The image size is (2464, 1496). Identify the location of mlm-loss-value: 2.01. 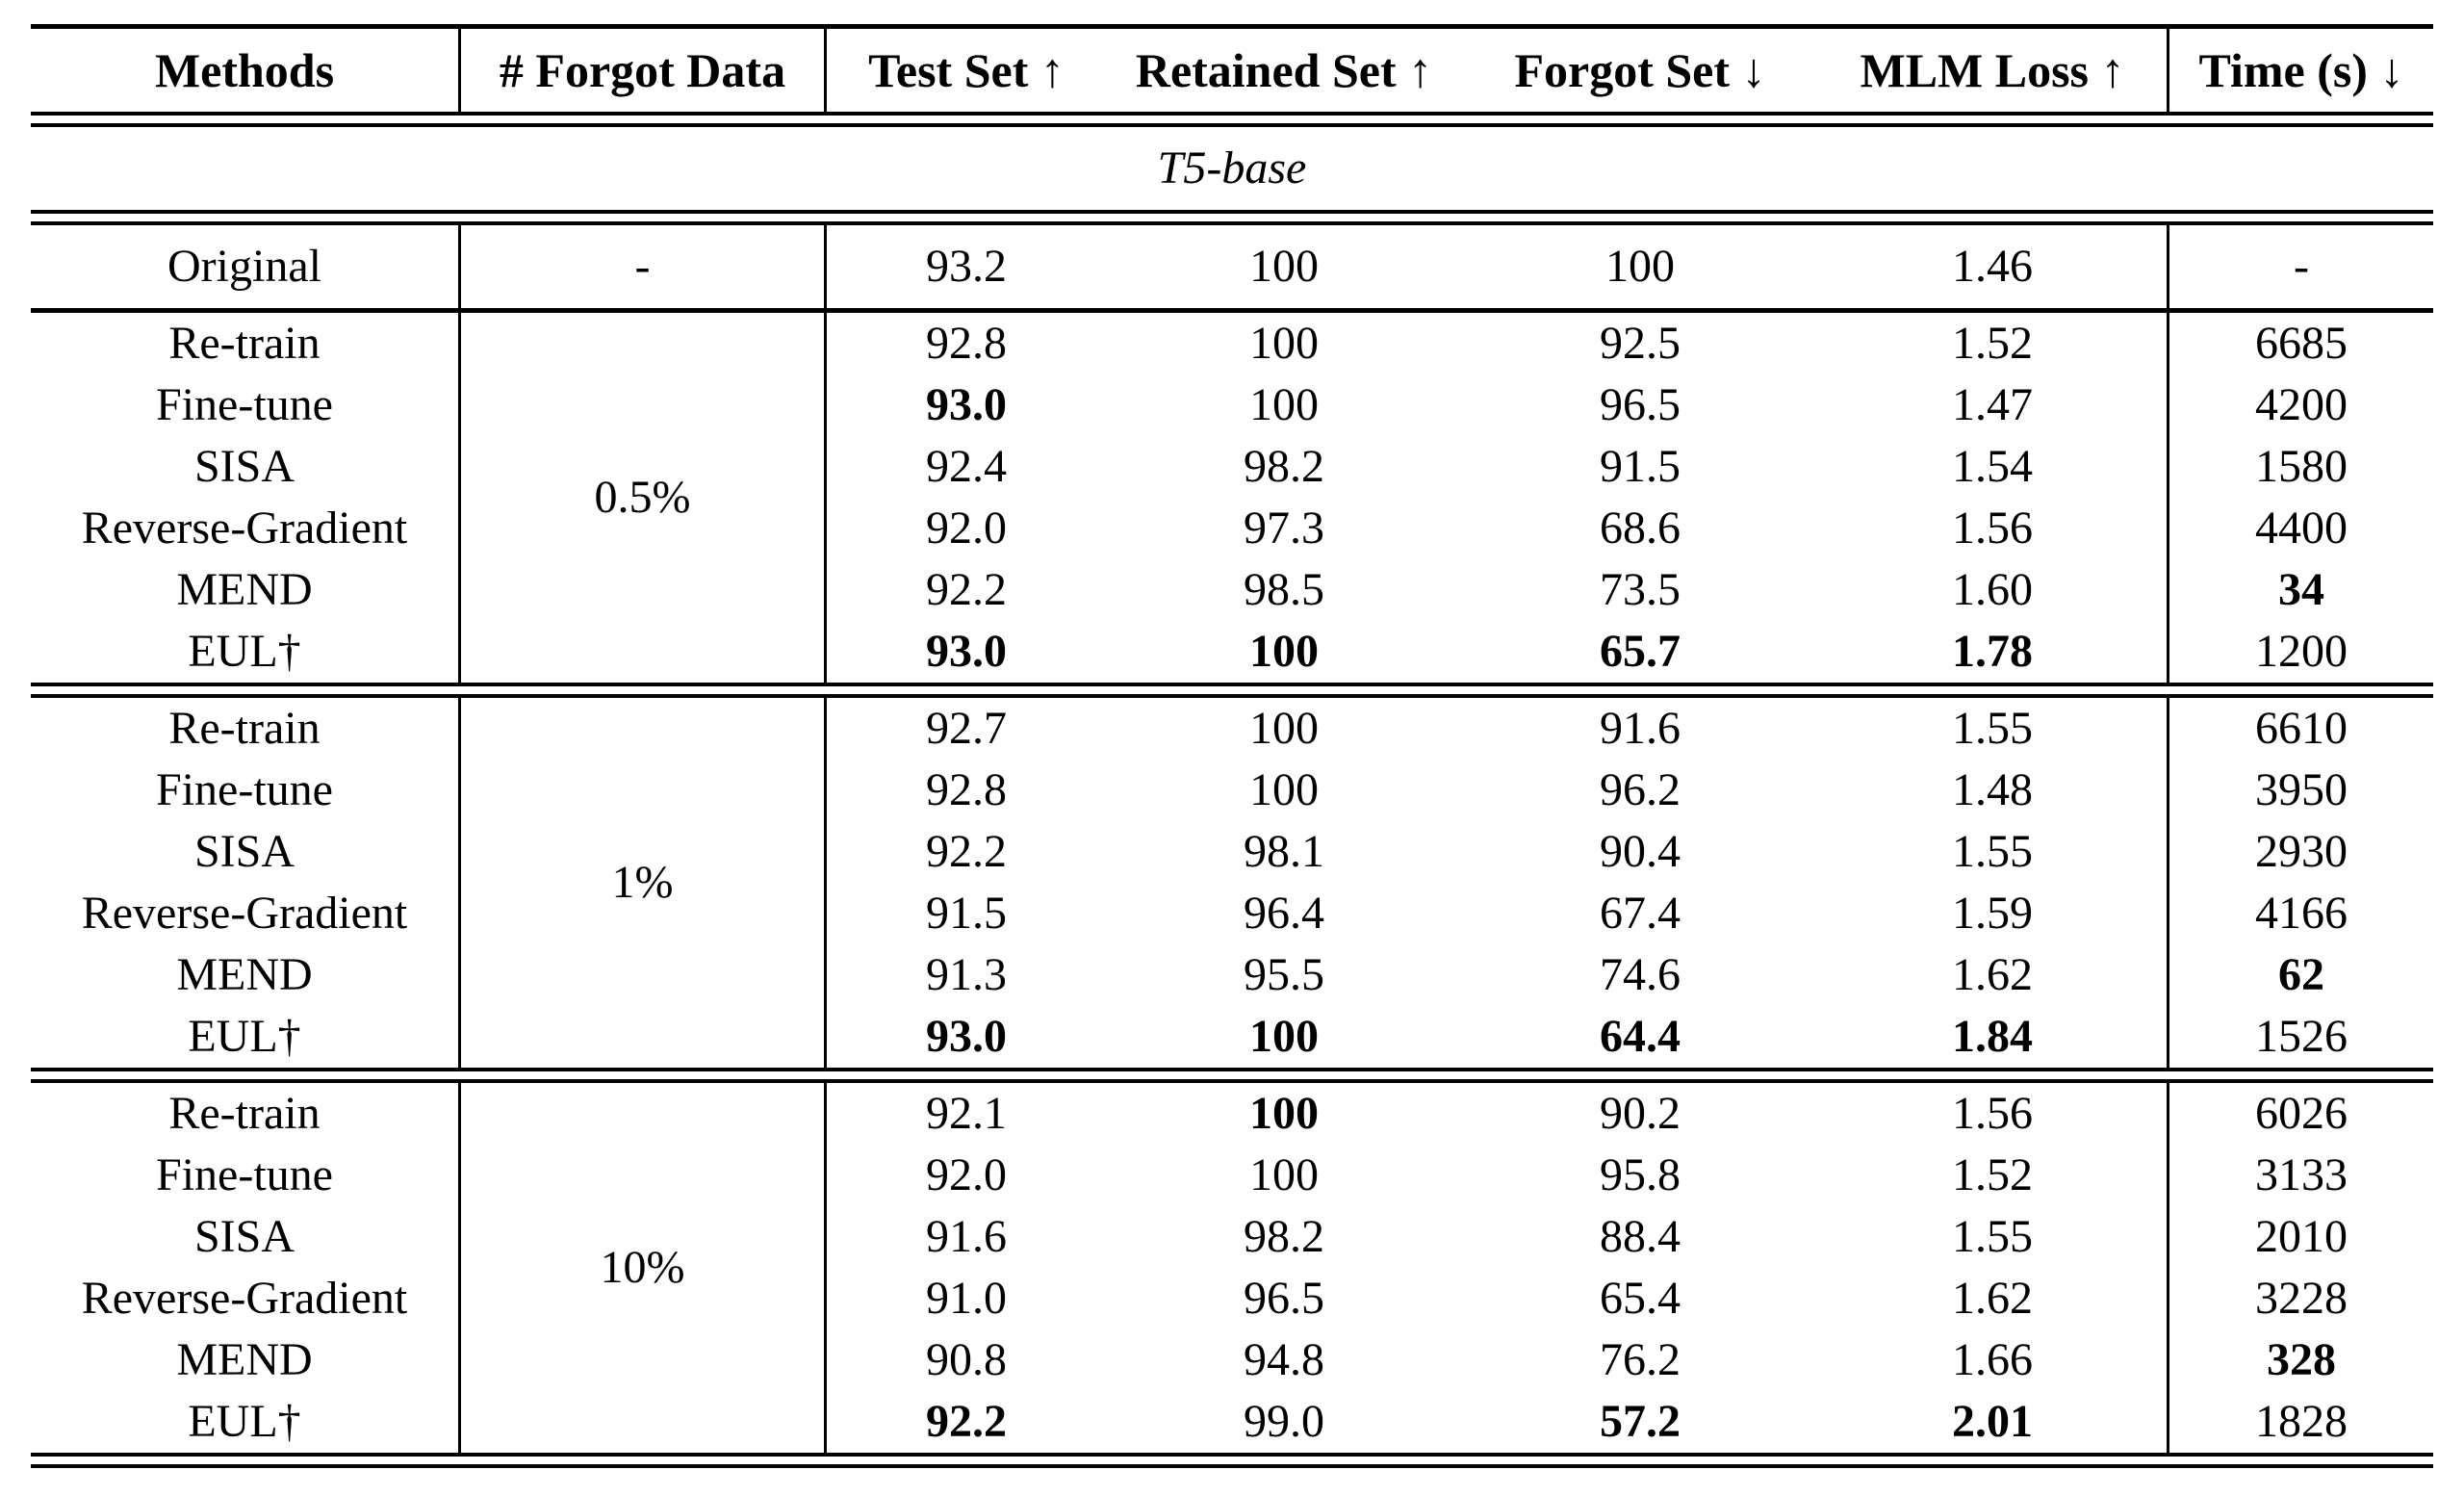
(1993, 1422).